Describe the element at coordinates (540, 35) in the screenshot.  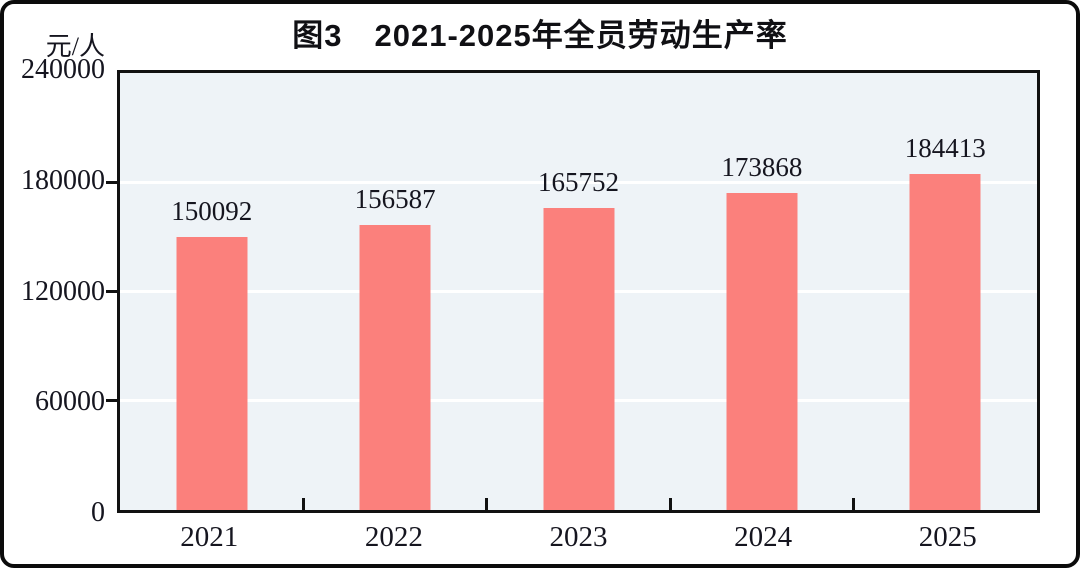
I see `chart-title: 图3 2021-2025年全员劳动生产率` at that location.